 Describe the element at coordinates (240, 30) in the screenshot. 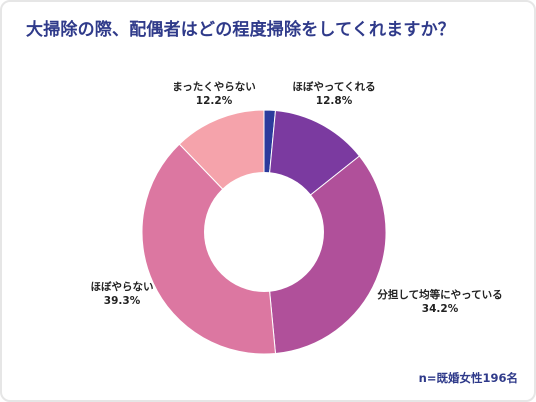

I see `chart-title: 大掃除の際、配偶者はどの程度掃除をしてくれますか？` at that location.